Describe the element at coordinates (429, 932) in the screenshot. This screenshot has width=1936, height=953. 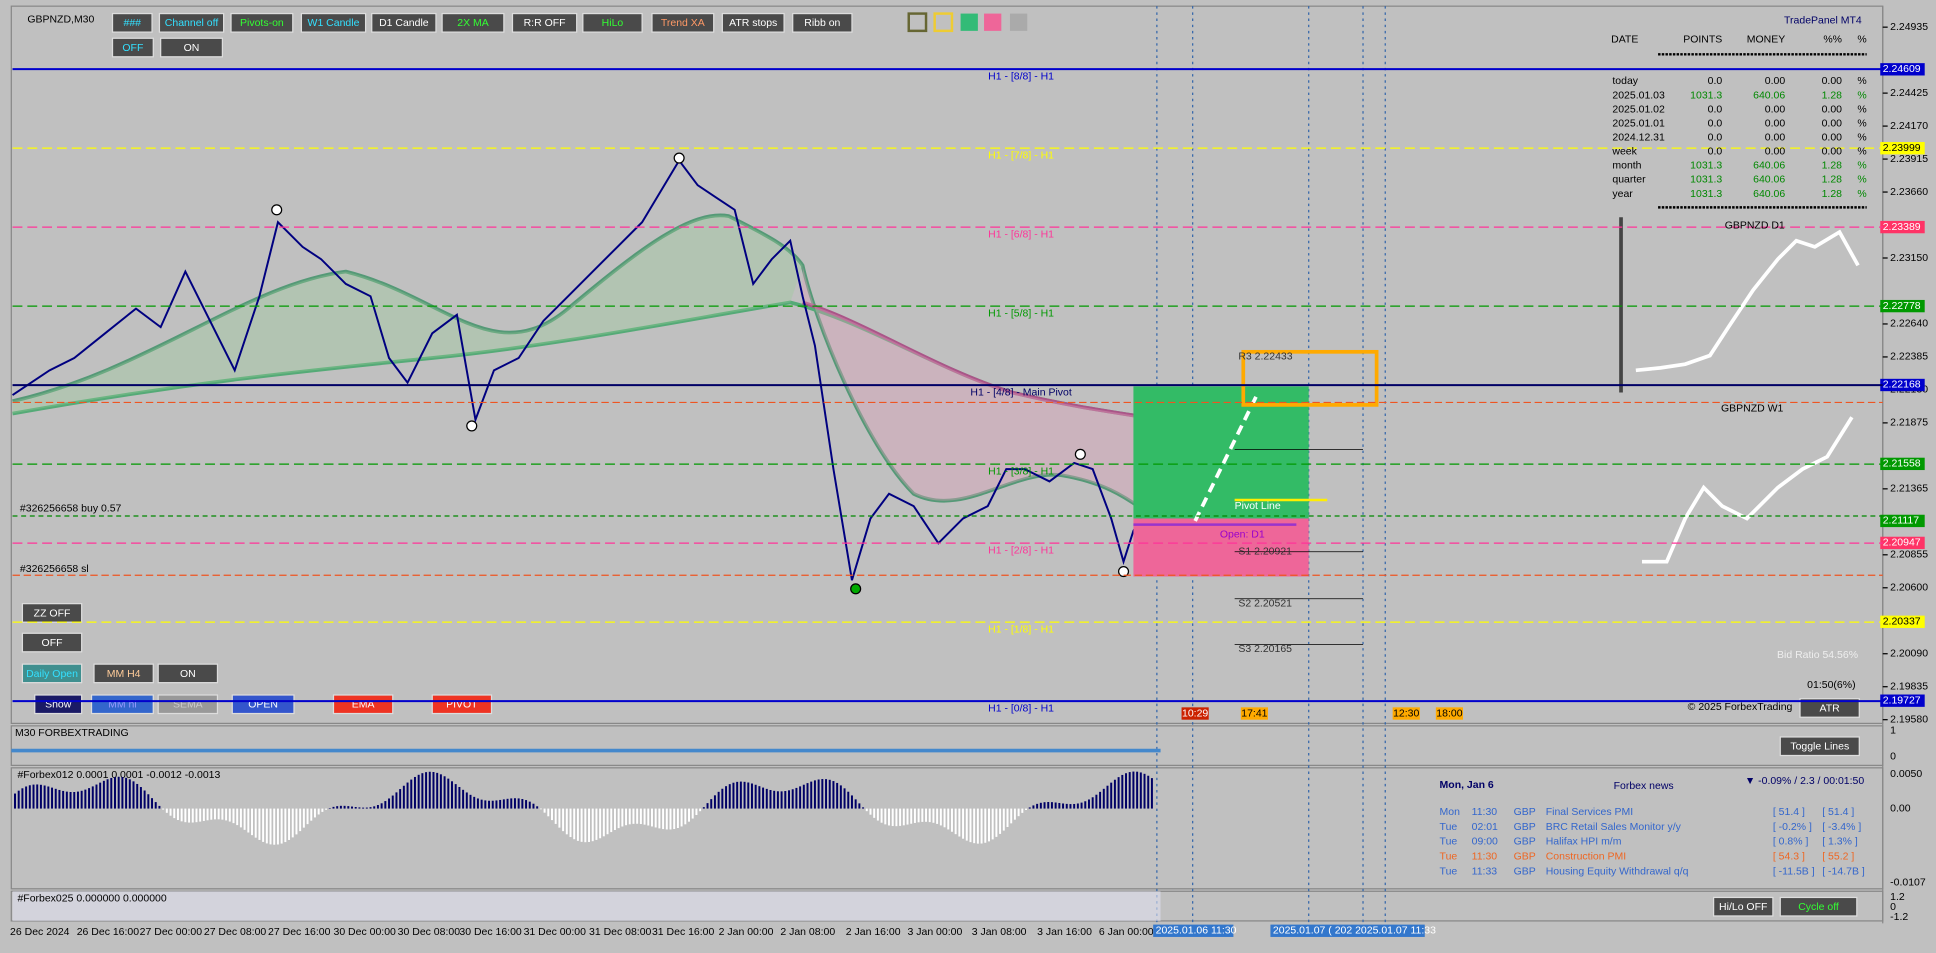
I see `time-label: 30 Dec 08:00` at that location.